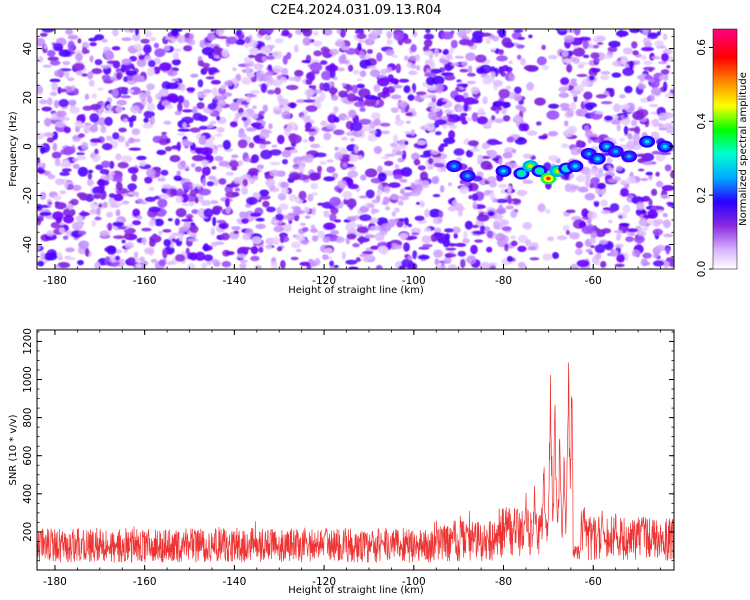 The image size is (750, 600). What do you see at coordinates (647, 141) in the screenshot?
I see `signal-blob-core` at bounding box center [647, 141].